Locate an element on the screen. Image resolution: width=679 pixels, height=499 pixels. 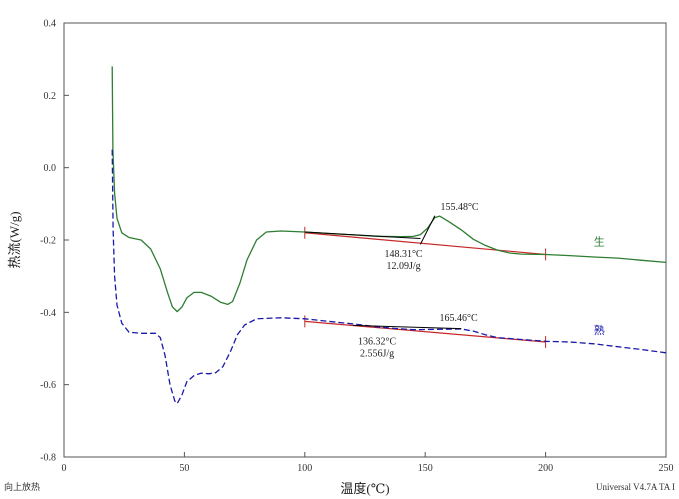
annotation-label: 2.556J/g is located at coordinates (377, 353).